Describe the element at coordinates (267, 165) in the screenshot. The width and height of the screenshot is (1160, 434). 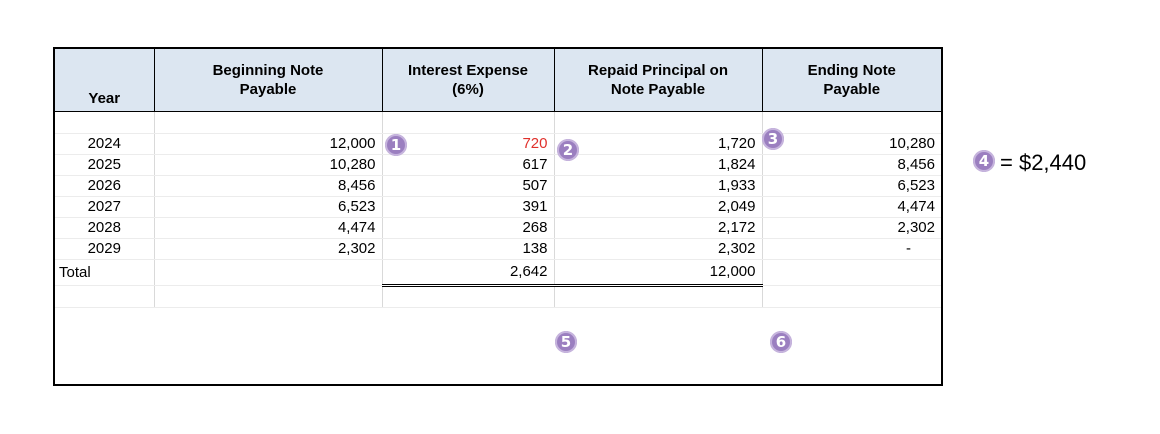
I see `cell-begin: 10,280` at that location.